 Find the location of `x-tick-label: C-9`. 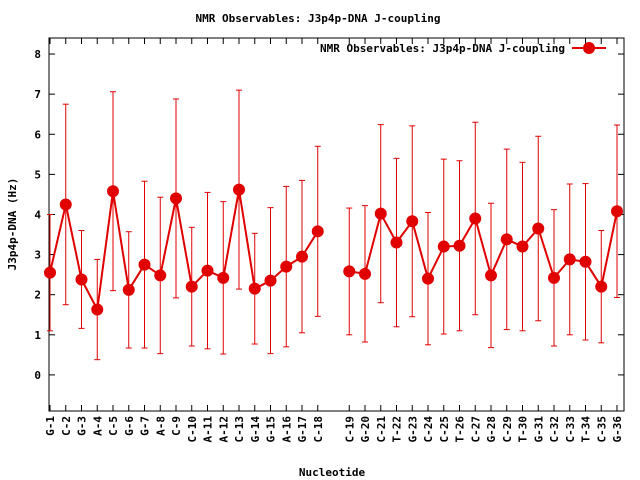

x-tick-label: C-9 is located at coordinates (176, 426).